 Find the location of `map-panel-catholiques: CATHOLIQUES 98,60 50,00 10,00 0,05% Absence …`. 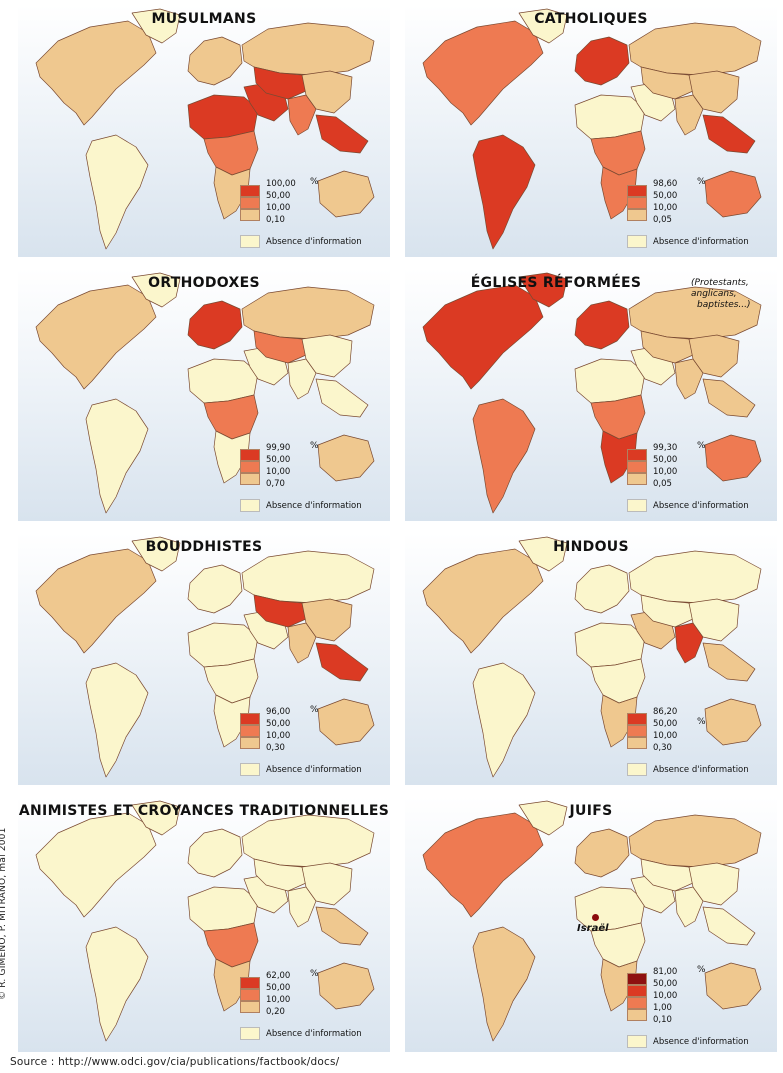

map-panel-catholiques: CATHOLIQUES 98,60 50,00 10,00 0,05% Absence … is located at coordinates (591, 131).